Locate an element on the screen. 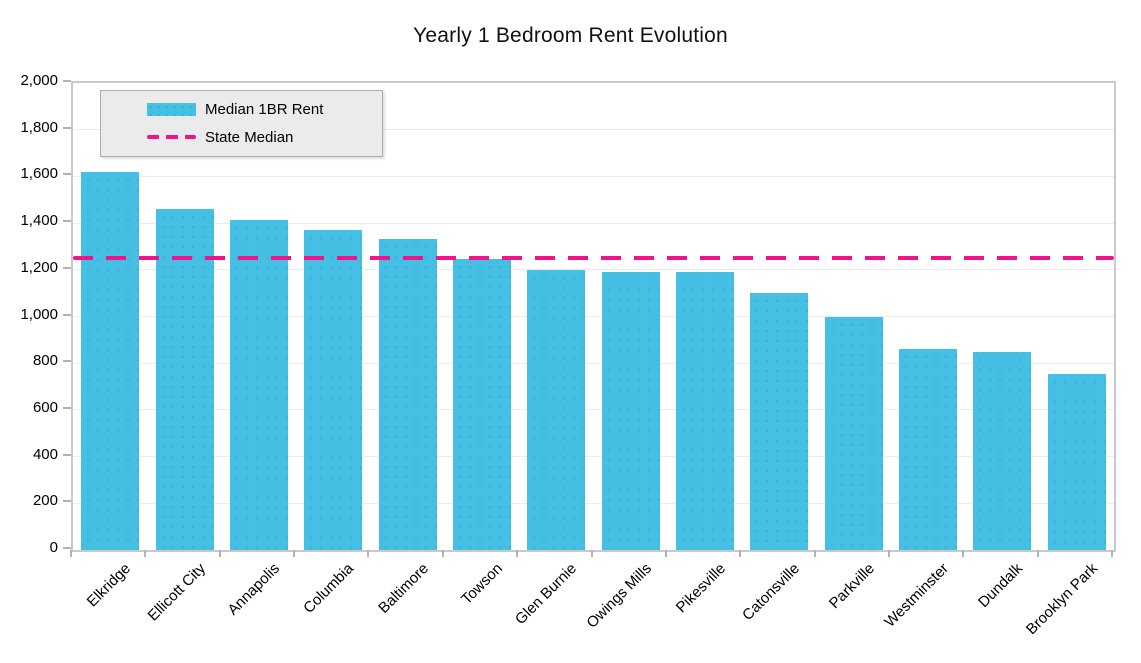 Image resolution: width=1141 pixels, height=663 pixels. y-axis-tick-label: 600 is located at coordinates (45, 407).